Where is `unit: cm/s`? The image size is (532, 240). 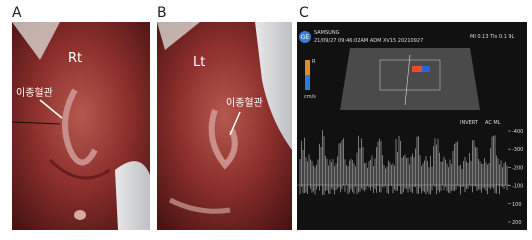
unit: cm/s is located at coordinates (310, 97).